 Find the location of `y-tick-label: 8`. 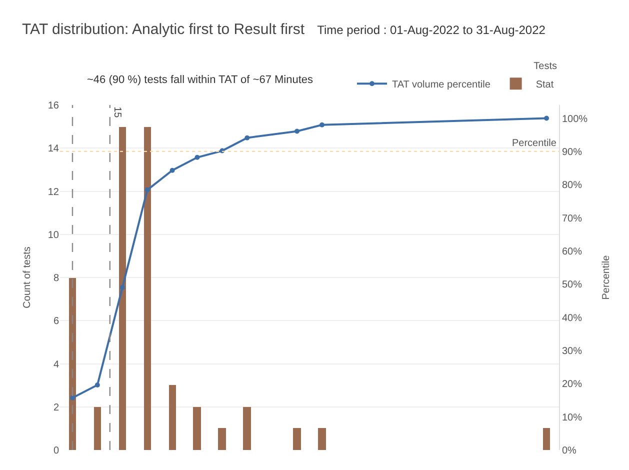

y-tick-label: 8 is located at coordinates (56, 278).